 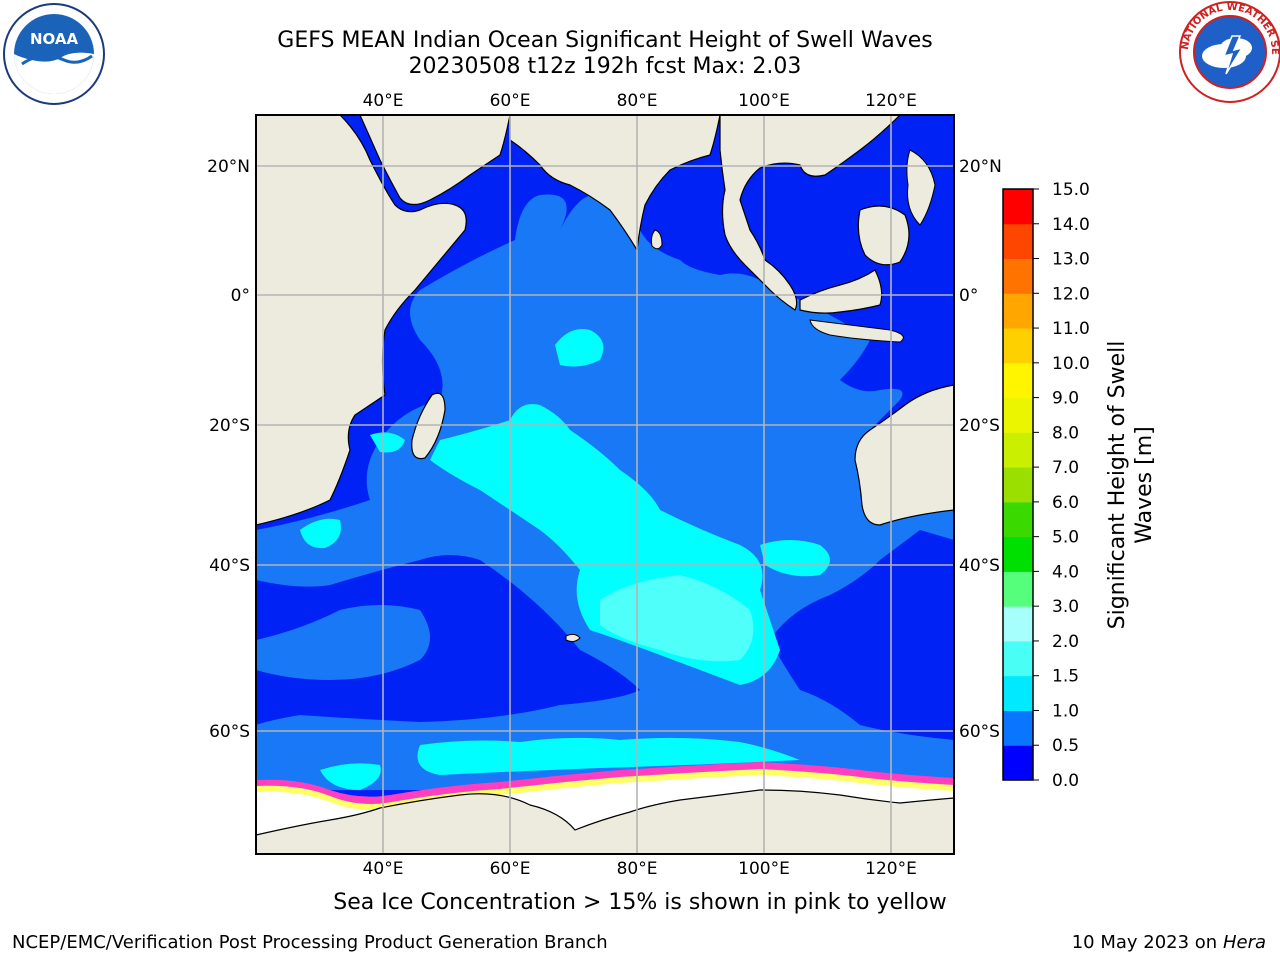 What do you see at coordinates (1144, 942) in the screenshot?
I see `credit-date: 10 May 2023 on` at bounding box center [1144, 942].